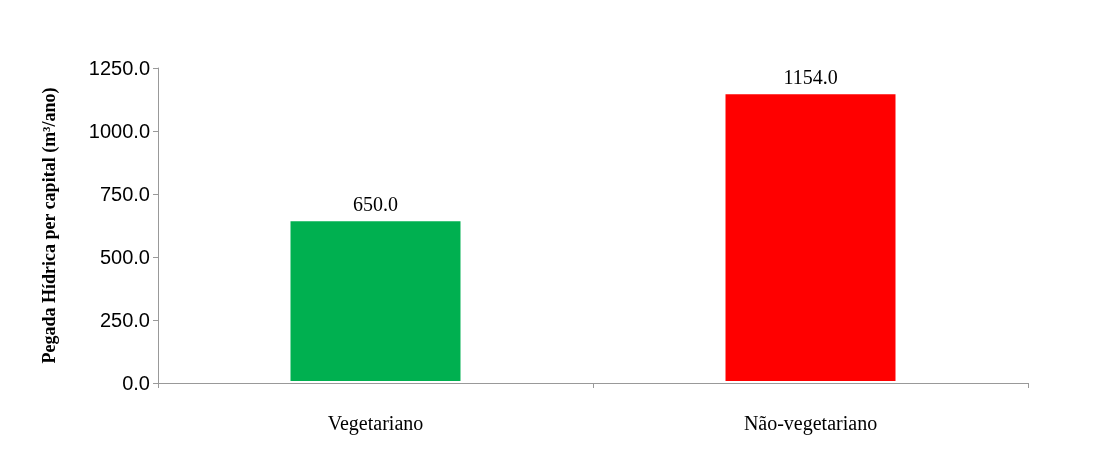 This screenshot has height=463, width=1097. Describe the element at coordinates (375, 204) in the screenshot. I see `data-label: 650.0` at that location.